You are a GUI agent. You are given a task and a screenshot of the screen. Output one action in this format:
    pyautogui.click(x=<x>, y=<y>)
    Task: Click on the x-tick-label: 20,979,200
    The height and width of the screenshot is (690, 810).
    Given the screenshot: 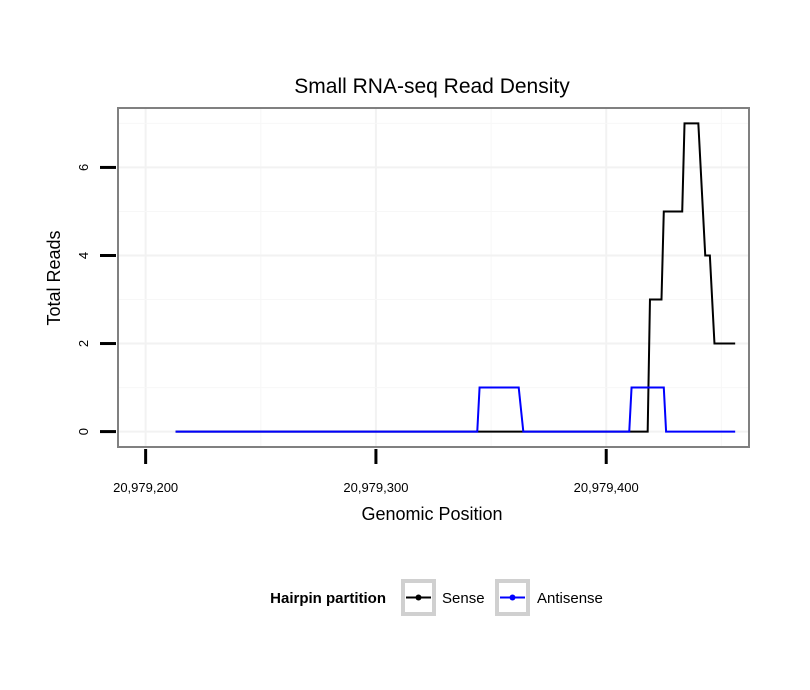 What is the action you would take?
    pyautogui.click(x=145, y=487)
    